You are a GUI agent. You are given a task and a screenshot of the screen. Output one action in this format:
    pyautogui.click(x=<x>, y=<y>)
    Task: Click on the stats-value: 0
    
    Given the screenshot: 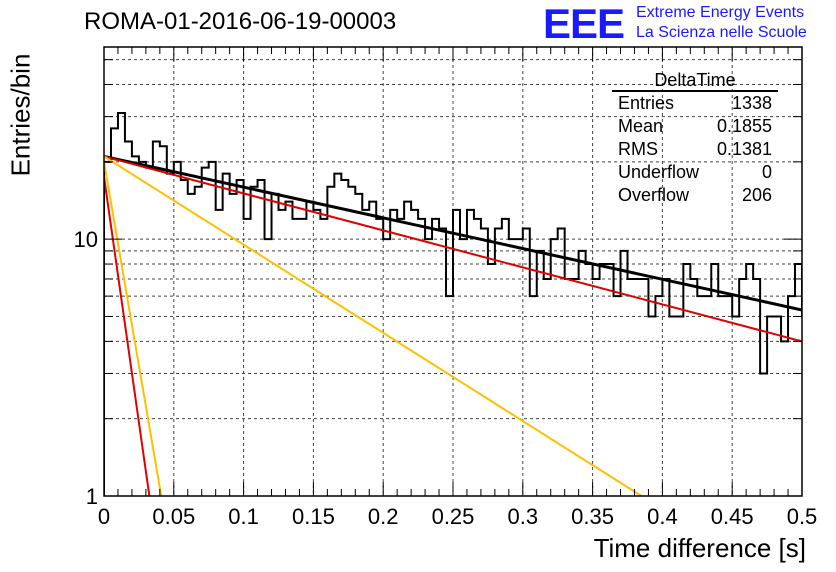 What is the action you would take?
    pyautogui.click(x=766, y=172)
    